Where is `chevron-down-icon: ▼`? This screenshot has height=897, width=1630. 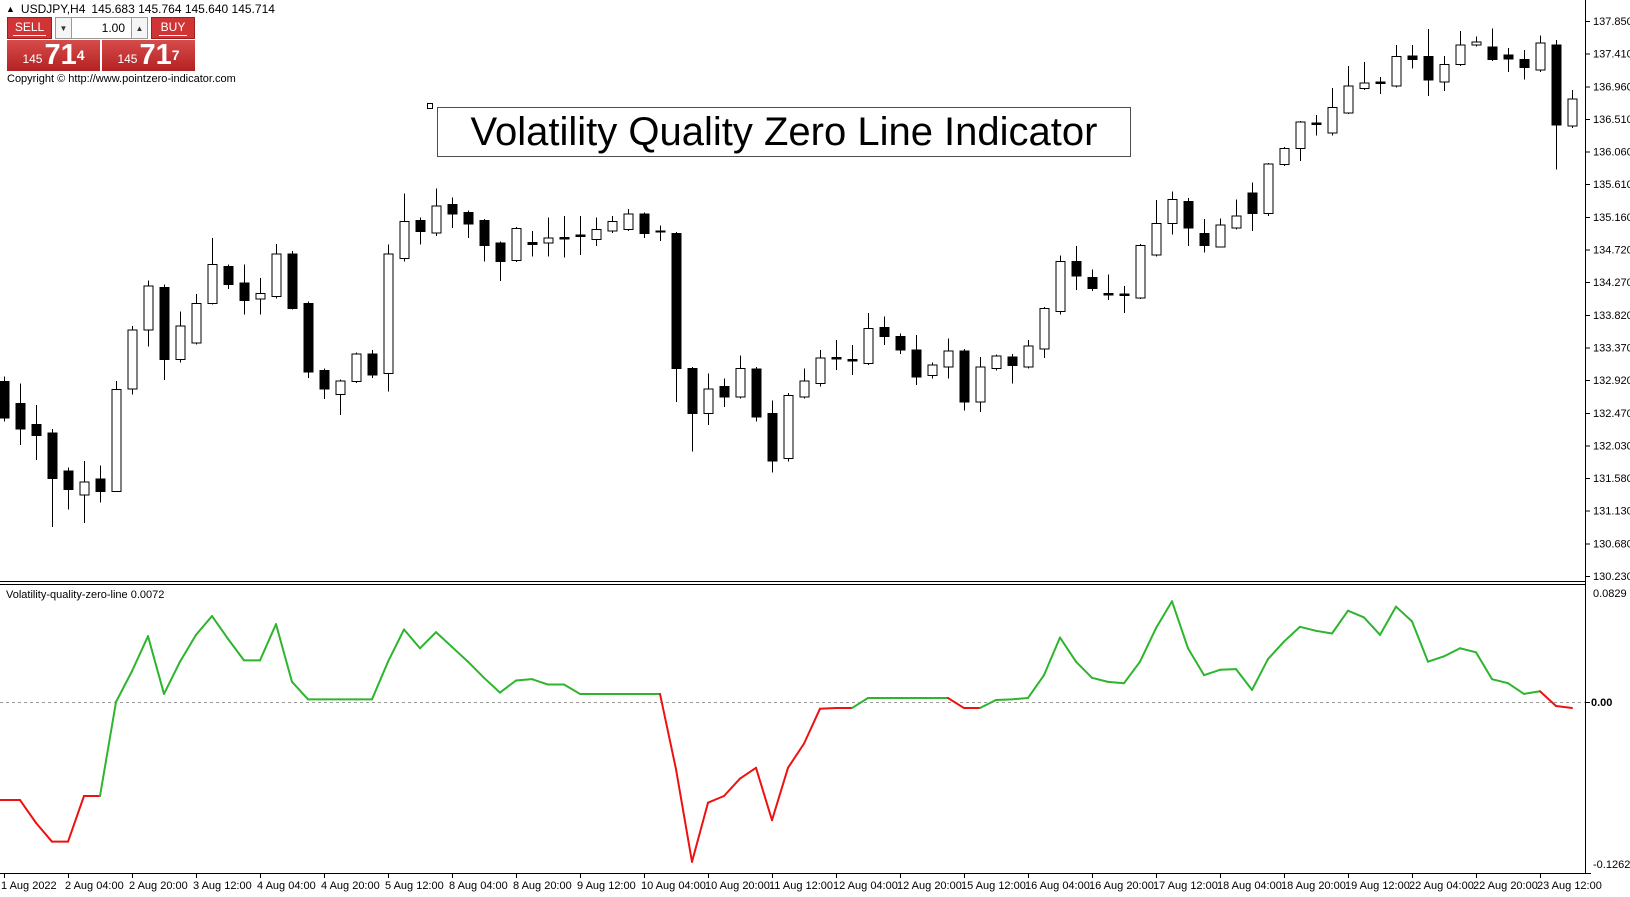 chevron-down-icon: ▼ is located at coordinates (63, 28).